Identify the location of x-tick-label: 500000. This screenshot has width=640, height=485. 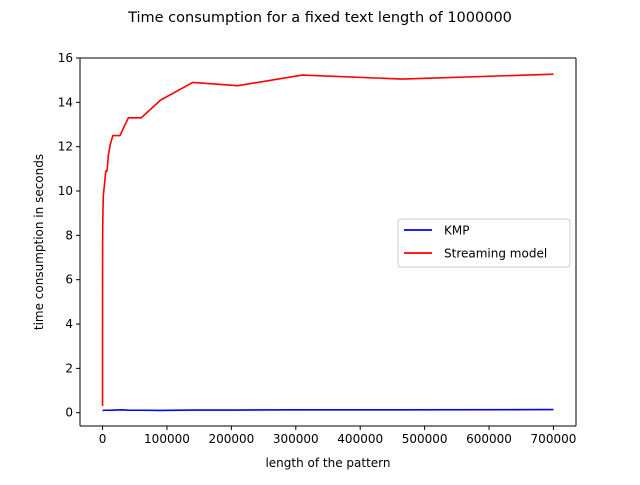
(425, 439).